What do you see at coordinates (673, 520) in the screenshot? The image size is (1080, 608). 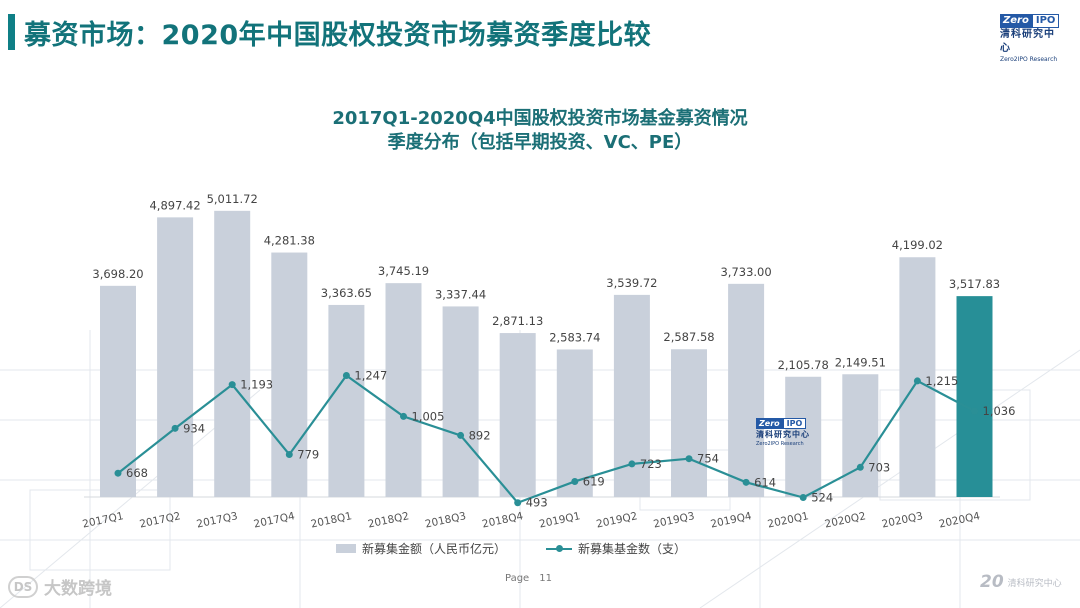 I see `x-tick-2019Q3: 2019Q3` at bounding box center [673, 520].